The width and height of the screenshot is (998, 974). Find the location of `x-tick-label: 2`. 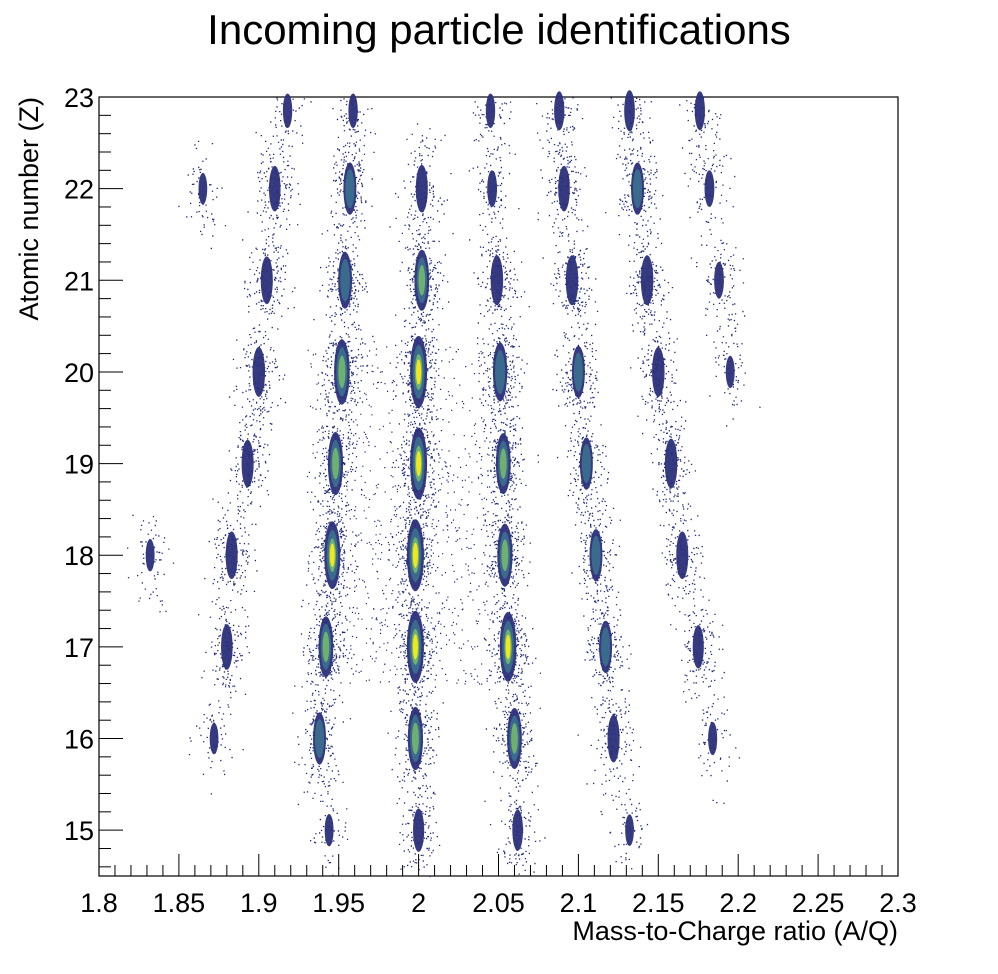

x-tick-label: 2 is located at coordinates (418, 903).